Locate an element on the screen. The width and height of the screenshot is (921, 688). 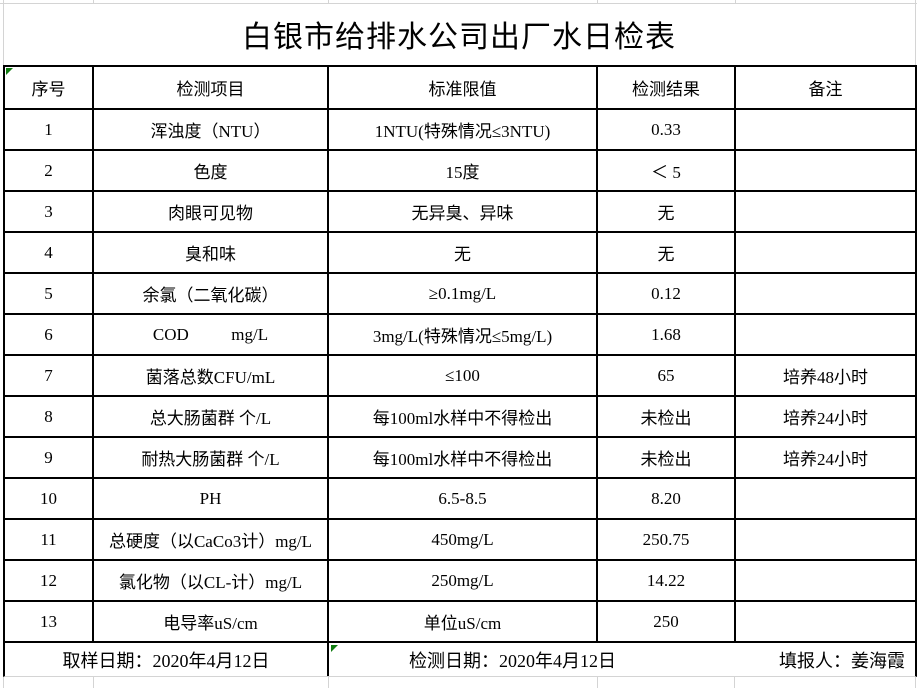
cell-row-no: 8 is located at coordinates (48, 416).